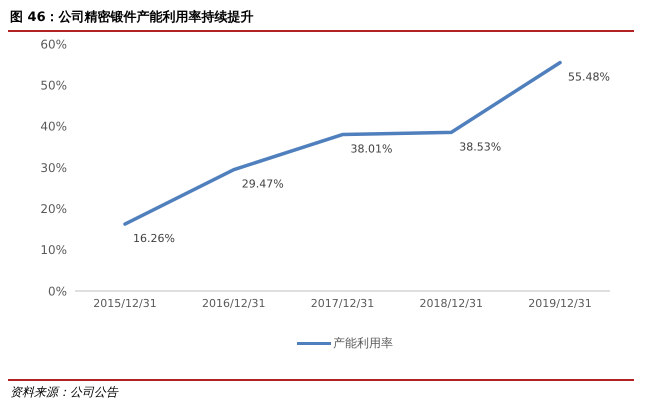 This screenshot has width=654, height=400. I want to click on x-tick-label: 2016/12/31, so click(234, 303).